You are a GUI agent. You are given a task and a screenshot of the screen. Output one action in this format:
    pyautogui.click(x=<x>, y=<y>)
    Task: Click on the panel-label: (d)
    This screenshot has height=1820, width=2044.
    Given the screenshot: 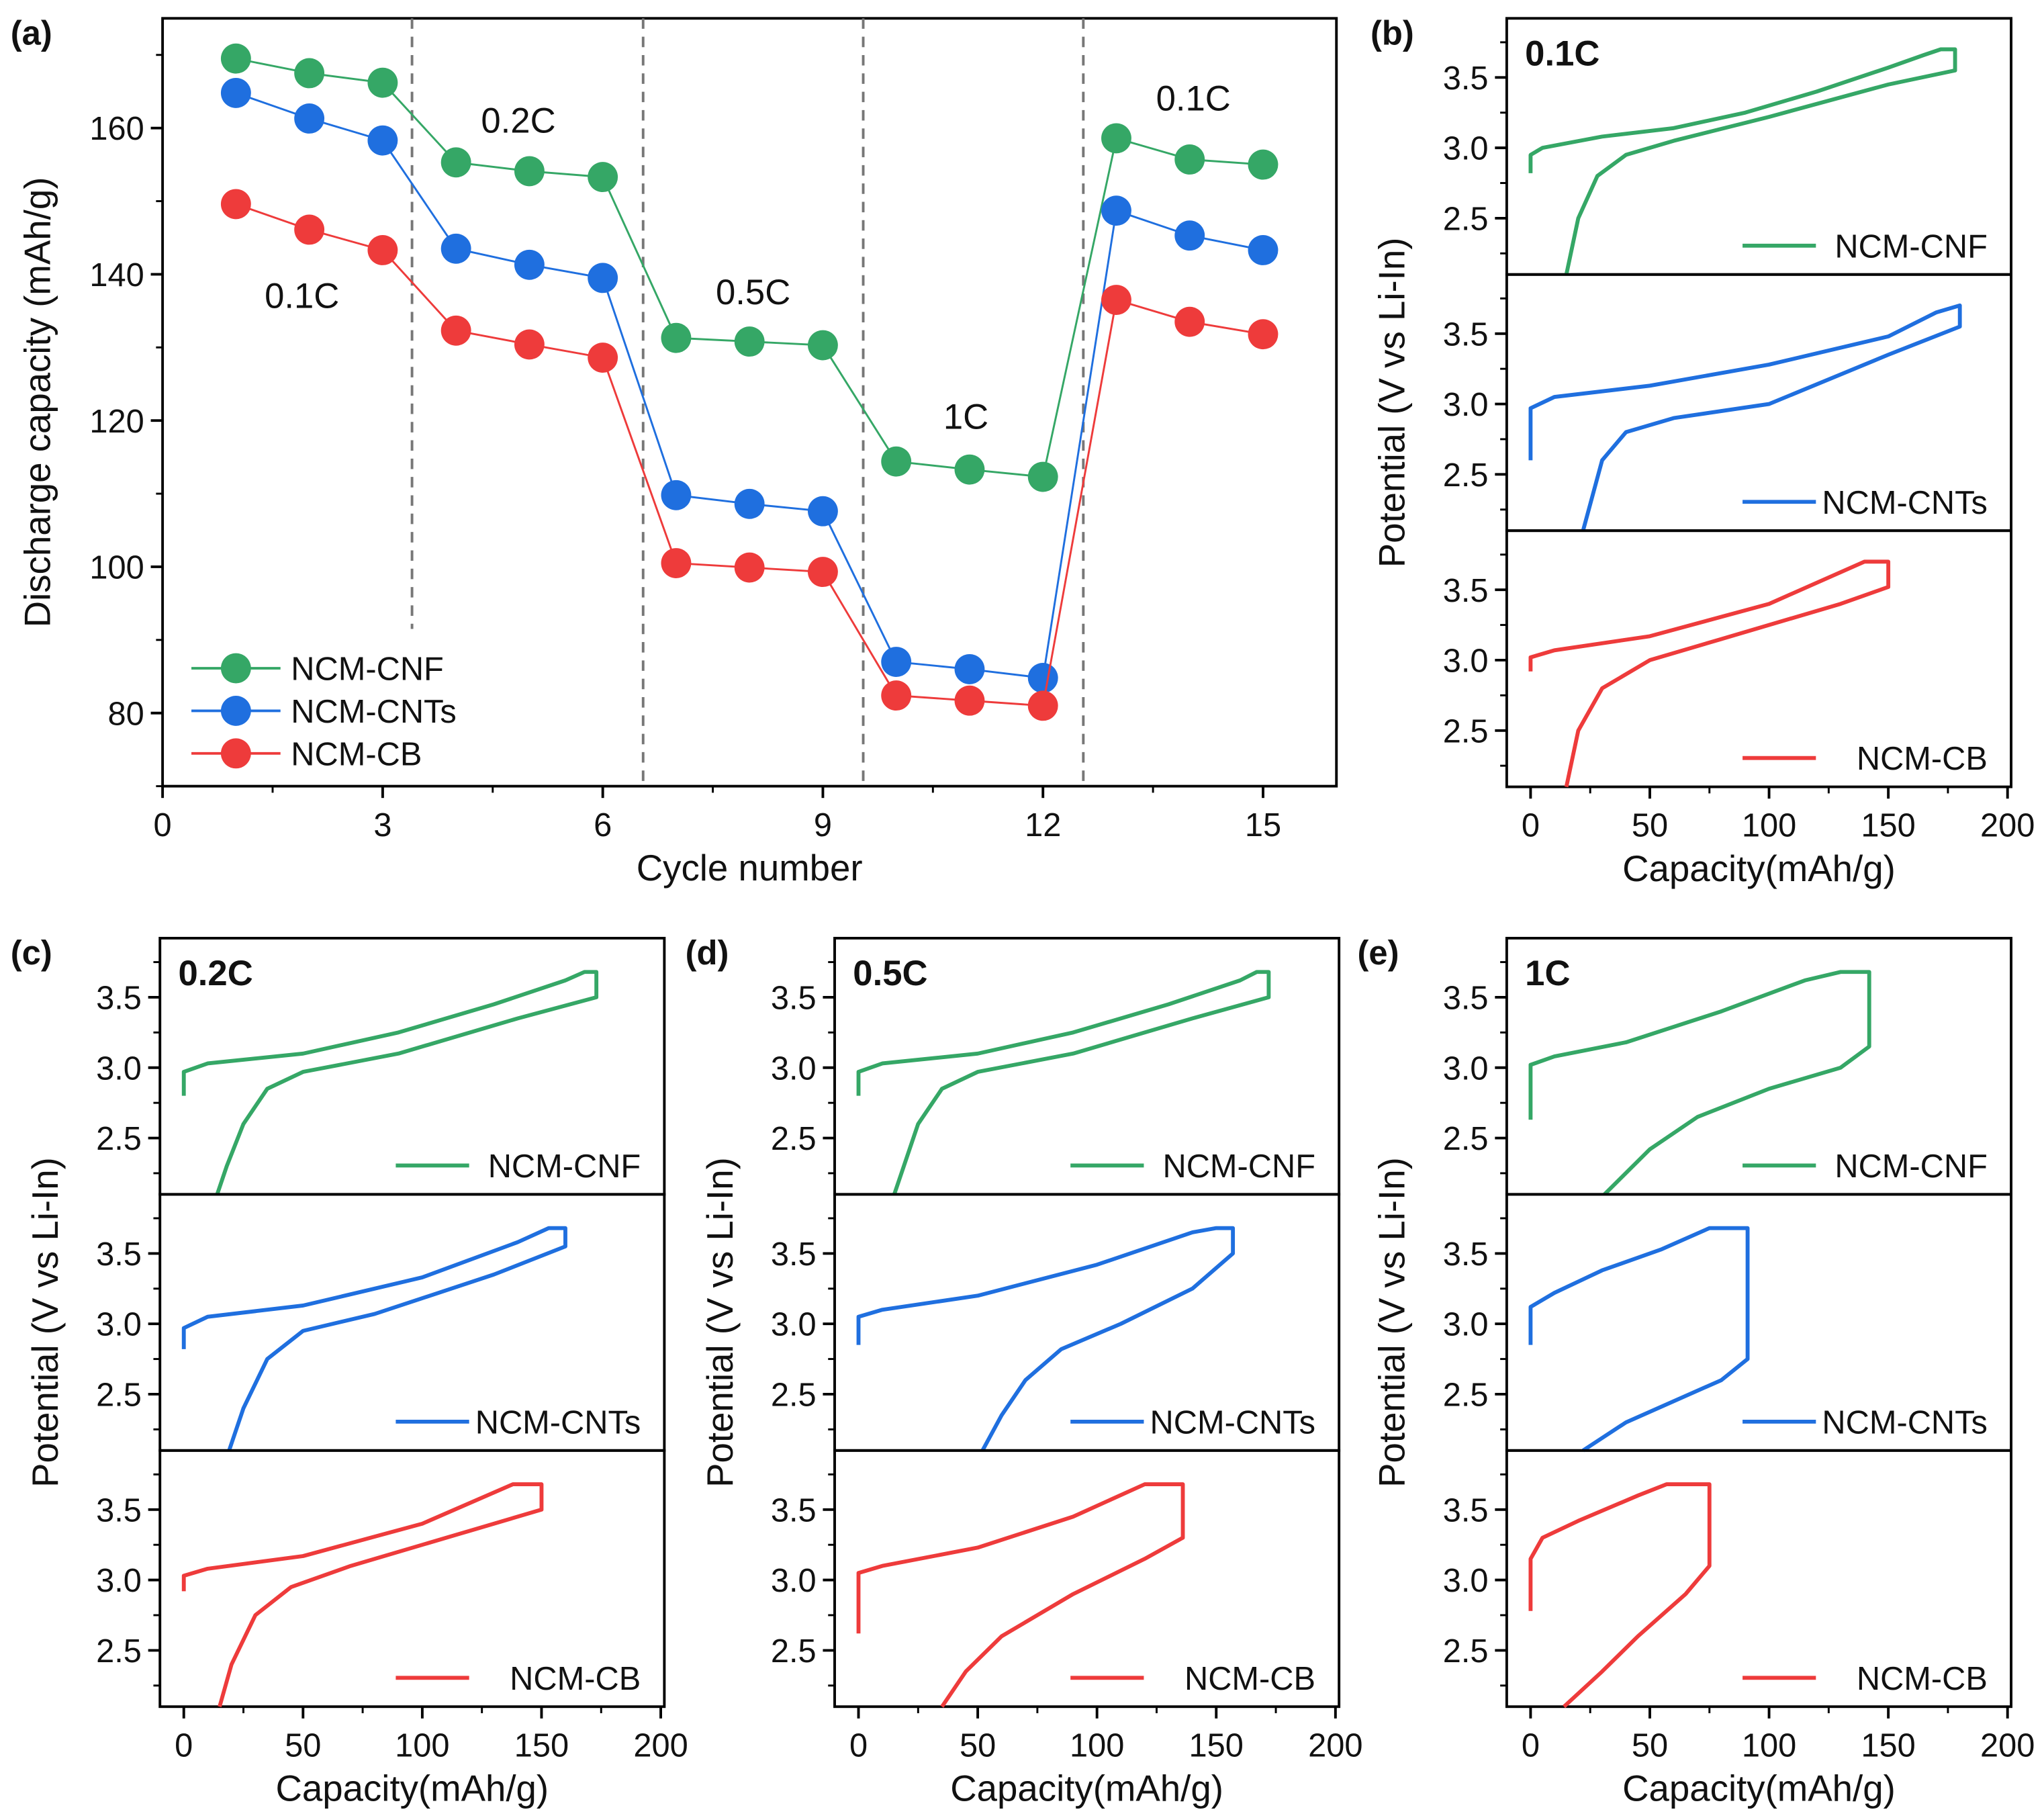 What is the action you would take?
    pyautogui.click(x=707, y=953)
    